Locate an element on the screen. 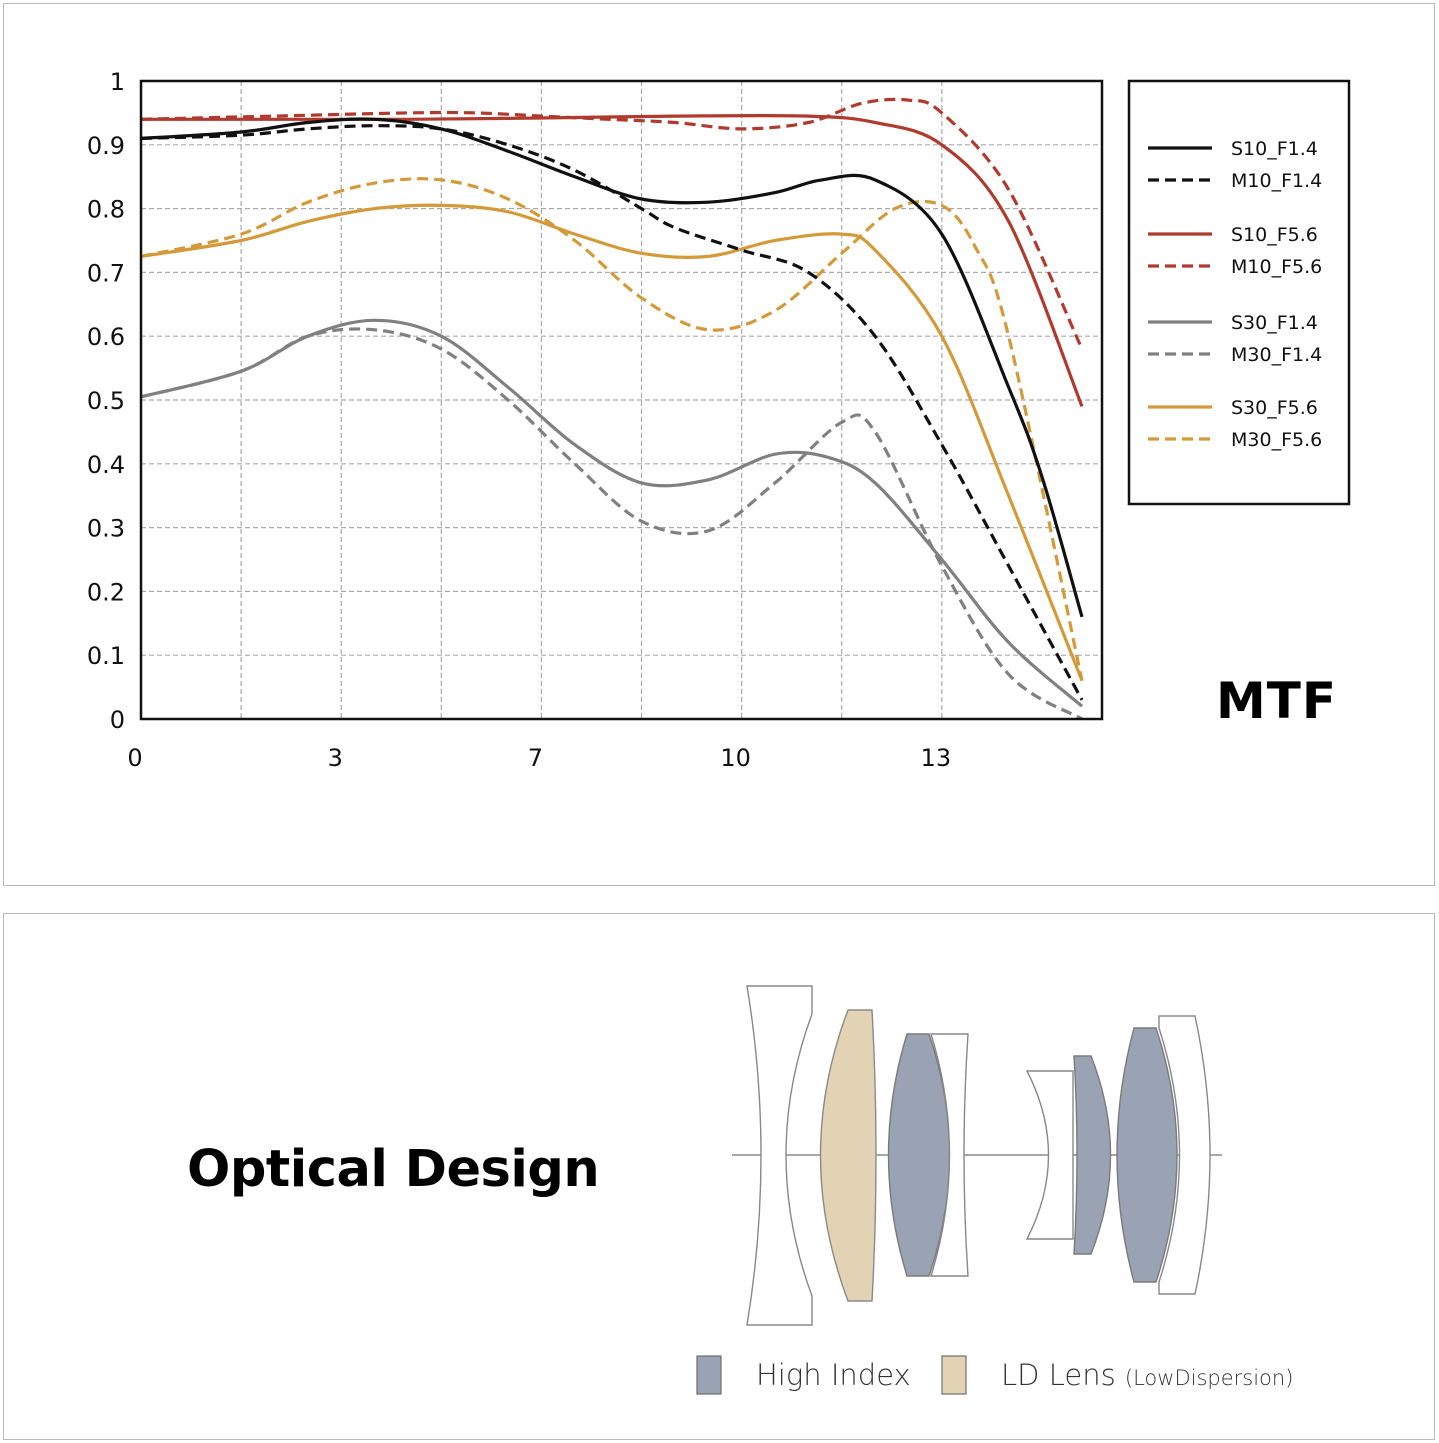 Image resolution: width=1439 pixels, height=1443 pixels. y-tick-label: 0.6 is located at coordinates (106, 337).